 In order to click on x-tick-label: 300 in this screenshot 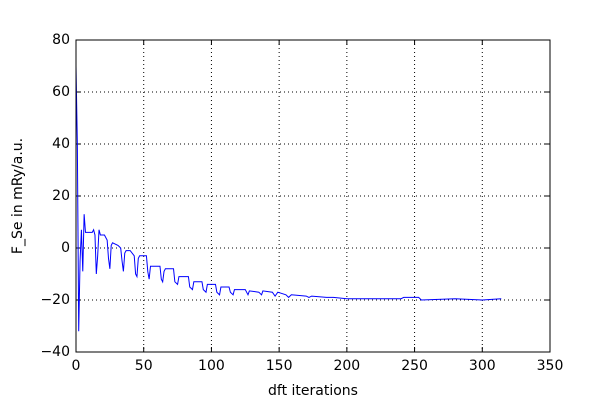, I will do `click(482, 366)`.